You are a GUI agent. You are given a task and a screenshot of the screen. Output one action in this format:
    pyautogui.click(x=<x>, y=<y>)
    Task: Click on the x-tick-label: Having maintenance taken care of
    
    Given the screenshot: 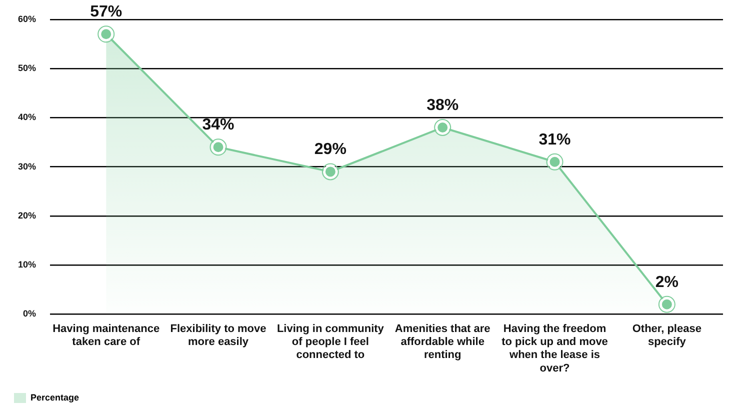 What is the action you would take?
    pyautogui.click(x=106, y=335)
    